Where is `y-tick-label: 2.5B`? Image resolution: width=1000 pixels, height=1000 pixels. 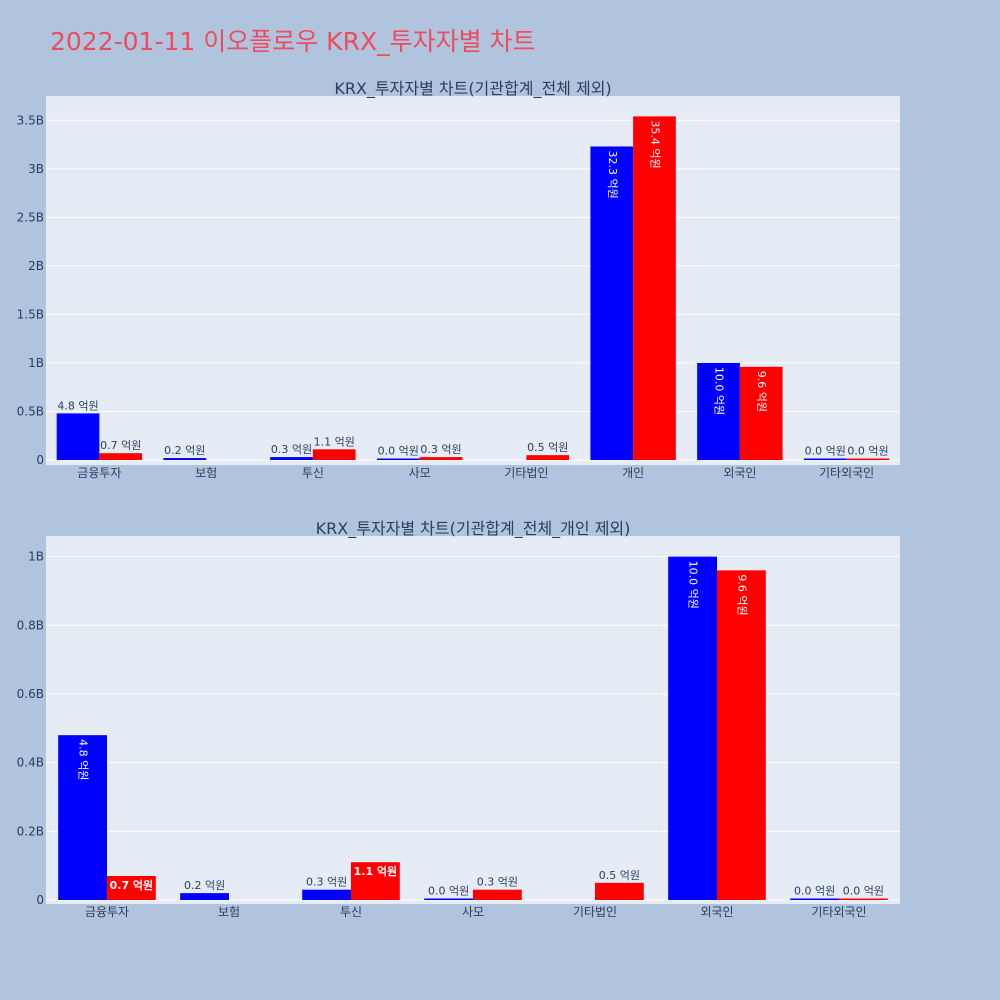 y-tick-label: 2.5B is located at coordinates (30, 217).